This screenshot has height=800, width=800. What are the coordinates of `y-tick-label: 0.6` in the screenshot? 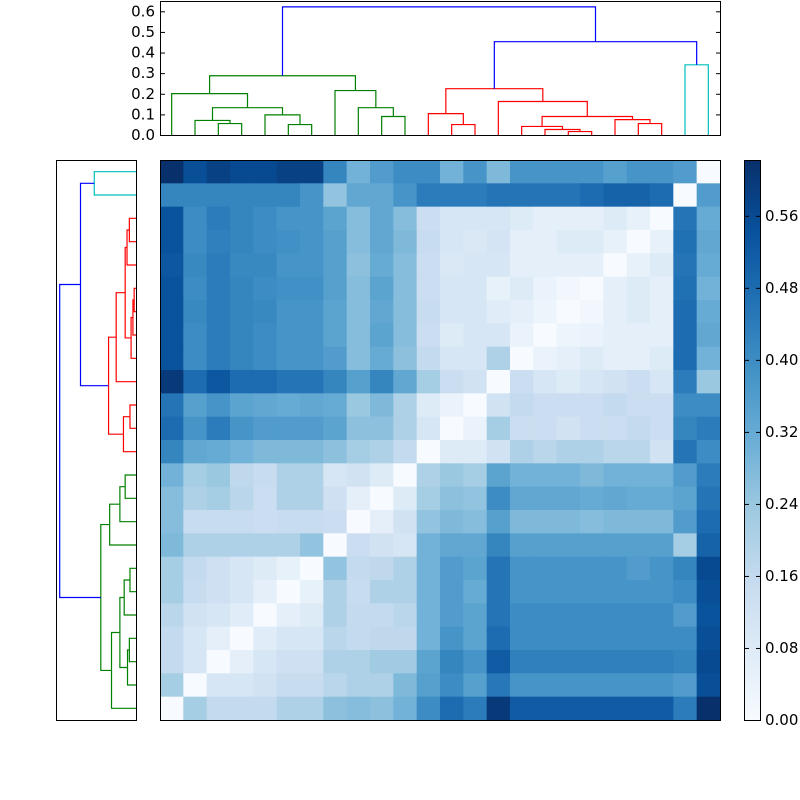 It's located at (143, 11).